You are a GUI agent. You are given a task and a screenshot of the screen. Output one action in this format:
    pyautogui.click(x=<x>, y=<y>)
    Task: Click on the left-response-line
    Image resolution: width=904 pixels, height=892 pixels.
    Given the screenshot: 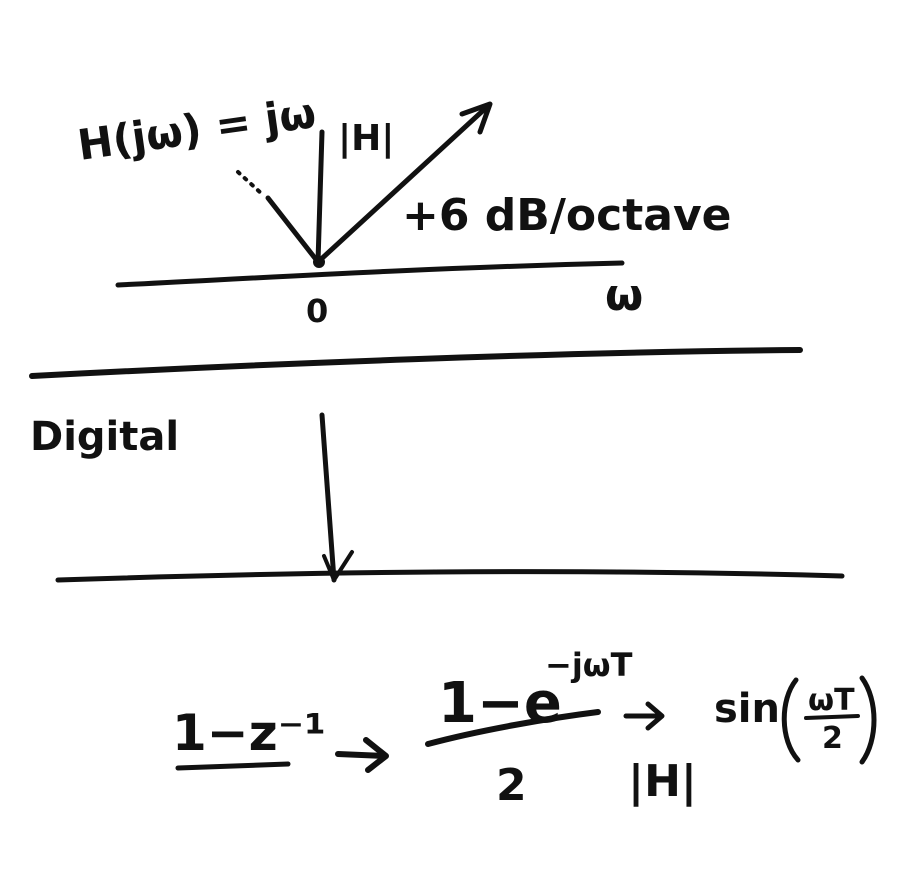 What is the action you would take?
    pyautogui.click(x=293, y=230)
    